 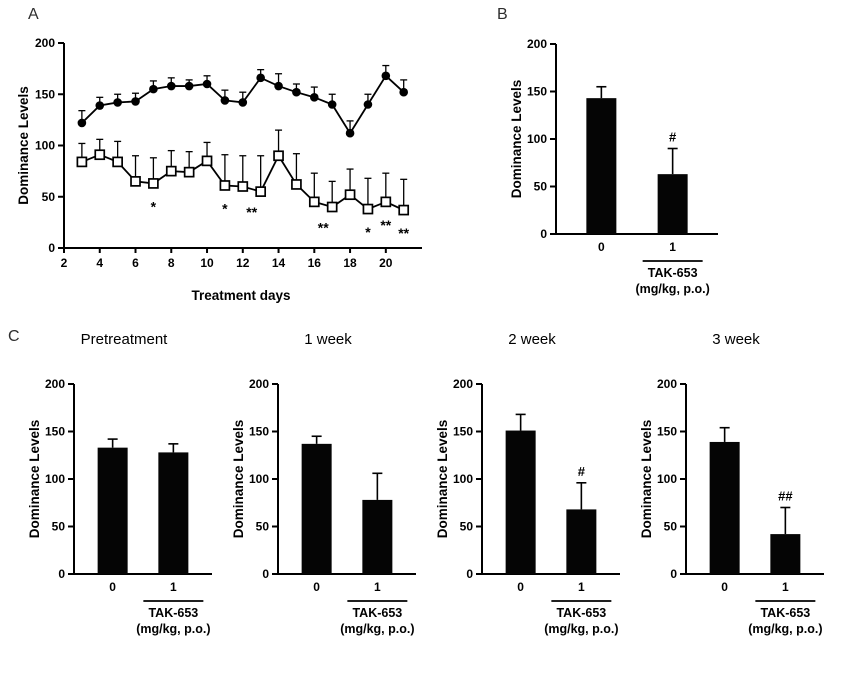 I want to click on svg-text: 14, so click(x=279, y=263).